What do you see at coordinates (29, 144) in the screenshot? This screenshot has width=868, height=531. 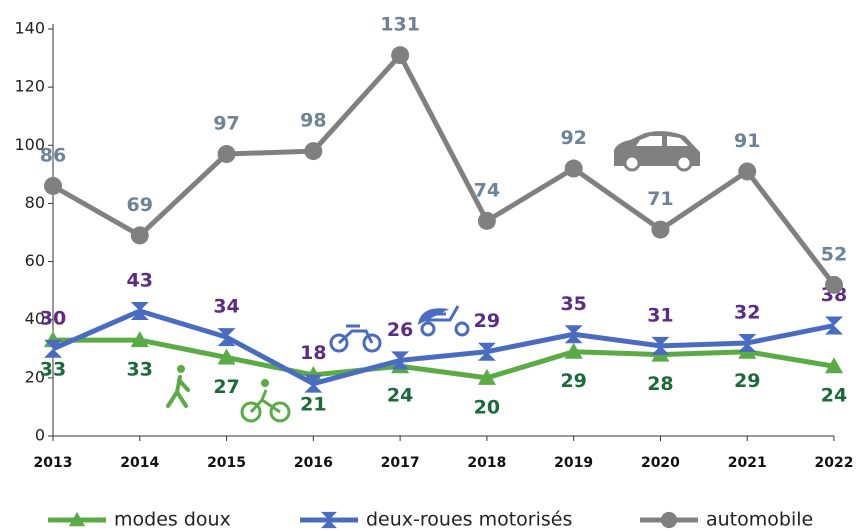 I see `y-tick-label: 100` at bounding box center [29, 144].